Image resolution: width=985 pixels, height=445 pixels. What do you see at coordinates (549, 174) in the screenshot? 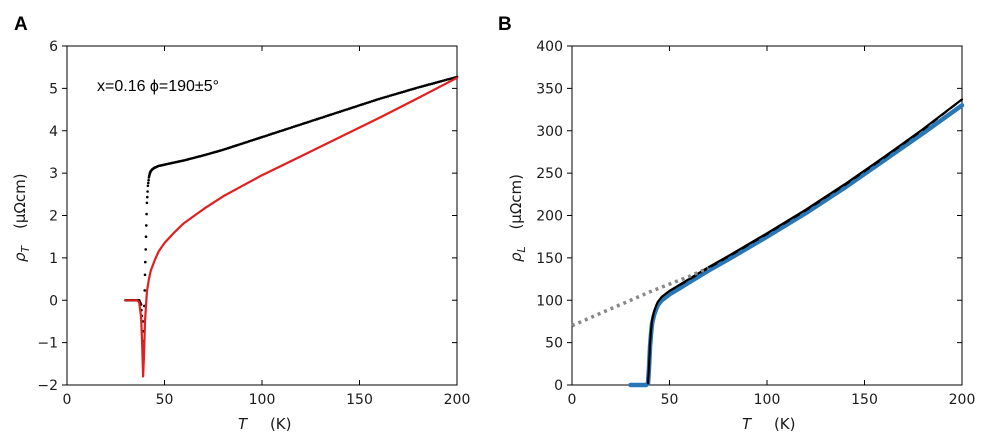
I see `y-tick-label-b: 250` at bounding box center [549, 174].